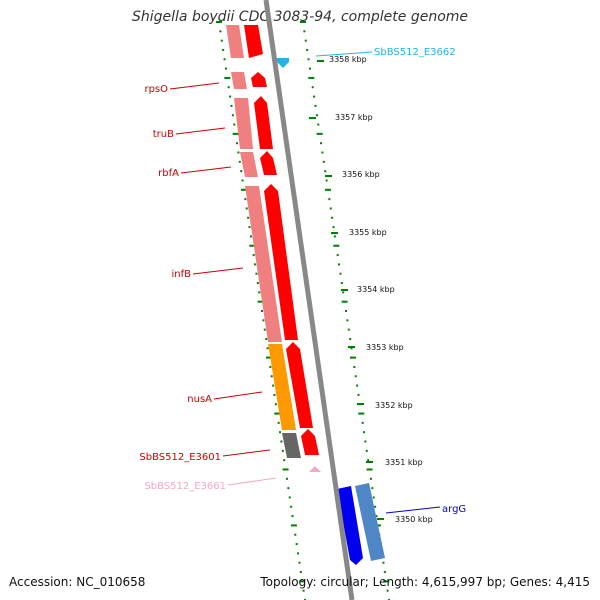 The width and height of the screenshot is (600, 600). I want to click on kbp-tick-label: 3354 kbp, so click(376, 289).